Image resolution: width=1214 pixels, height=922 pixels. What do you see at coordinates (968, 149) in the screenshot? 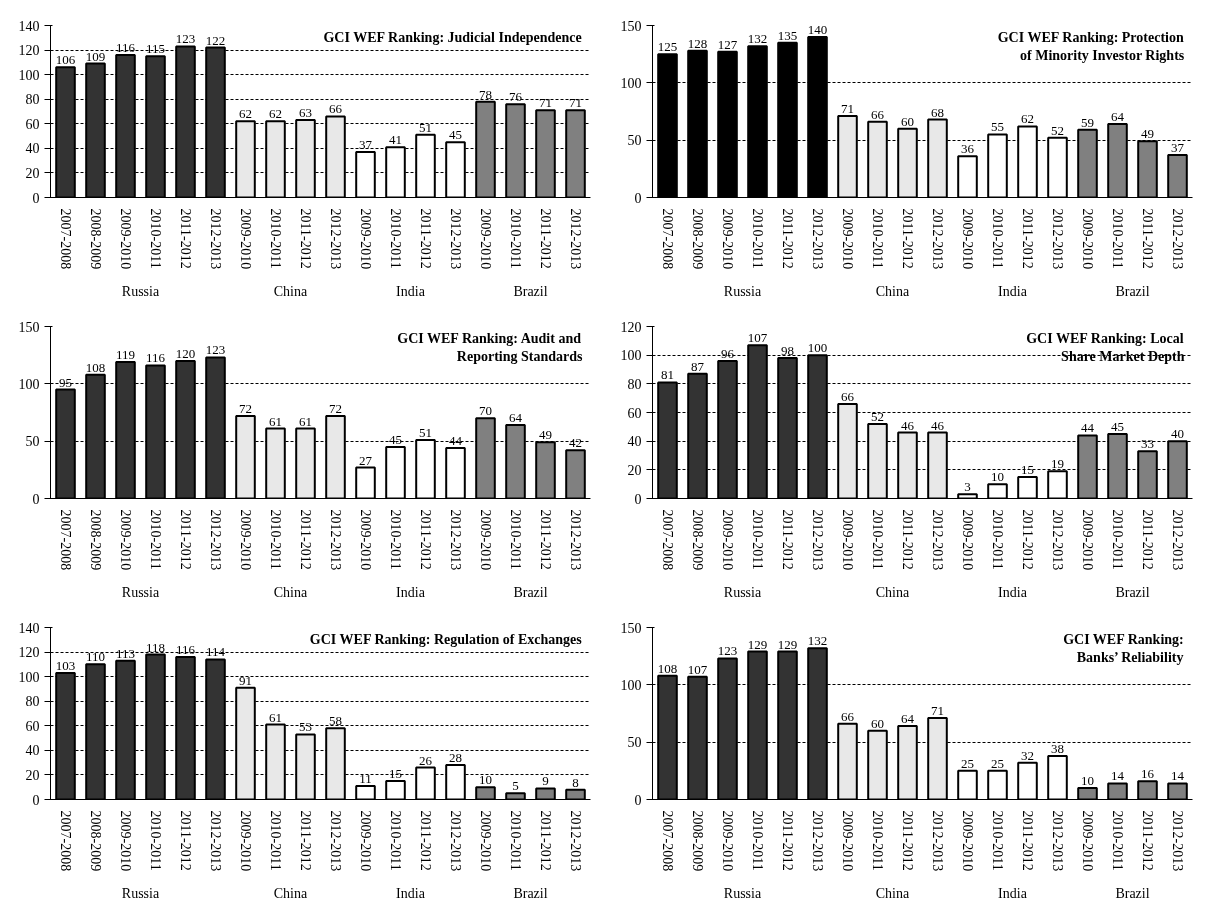
I see `data-label: 36` at bounding box center [968, 149].